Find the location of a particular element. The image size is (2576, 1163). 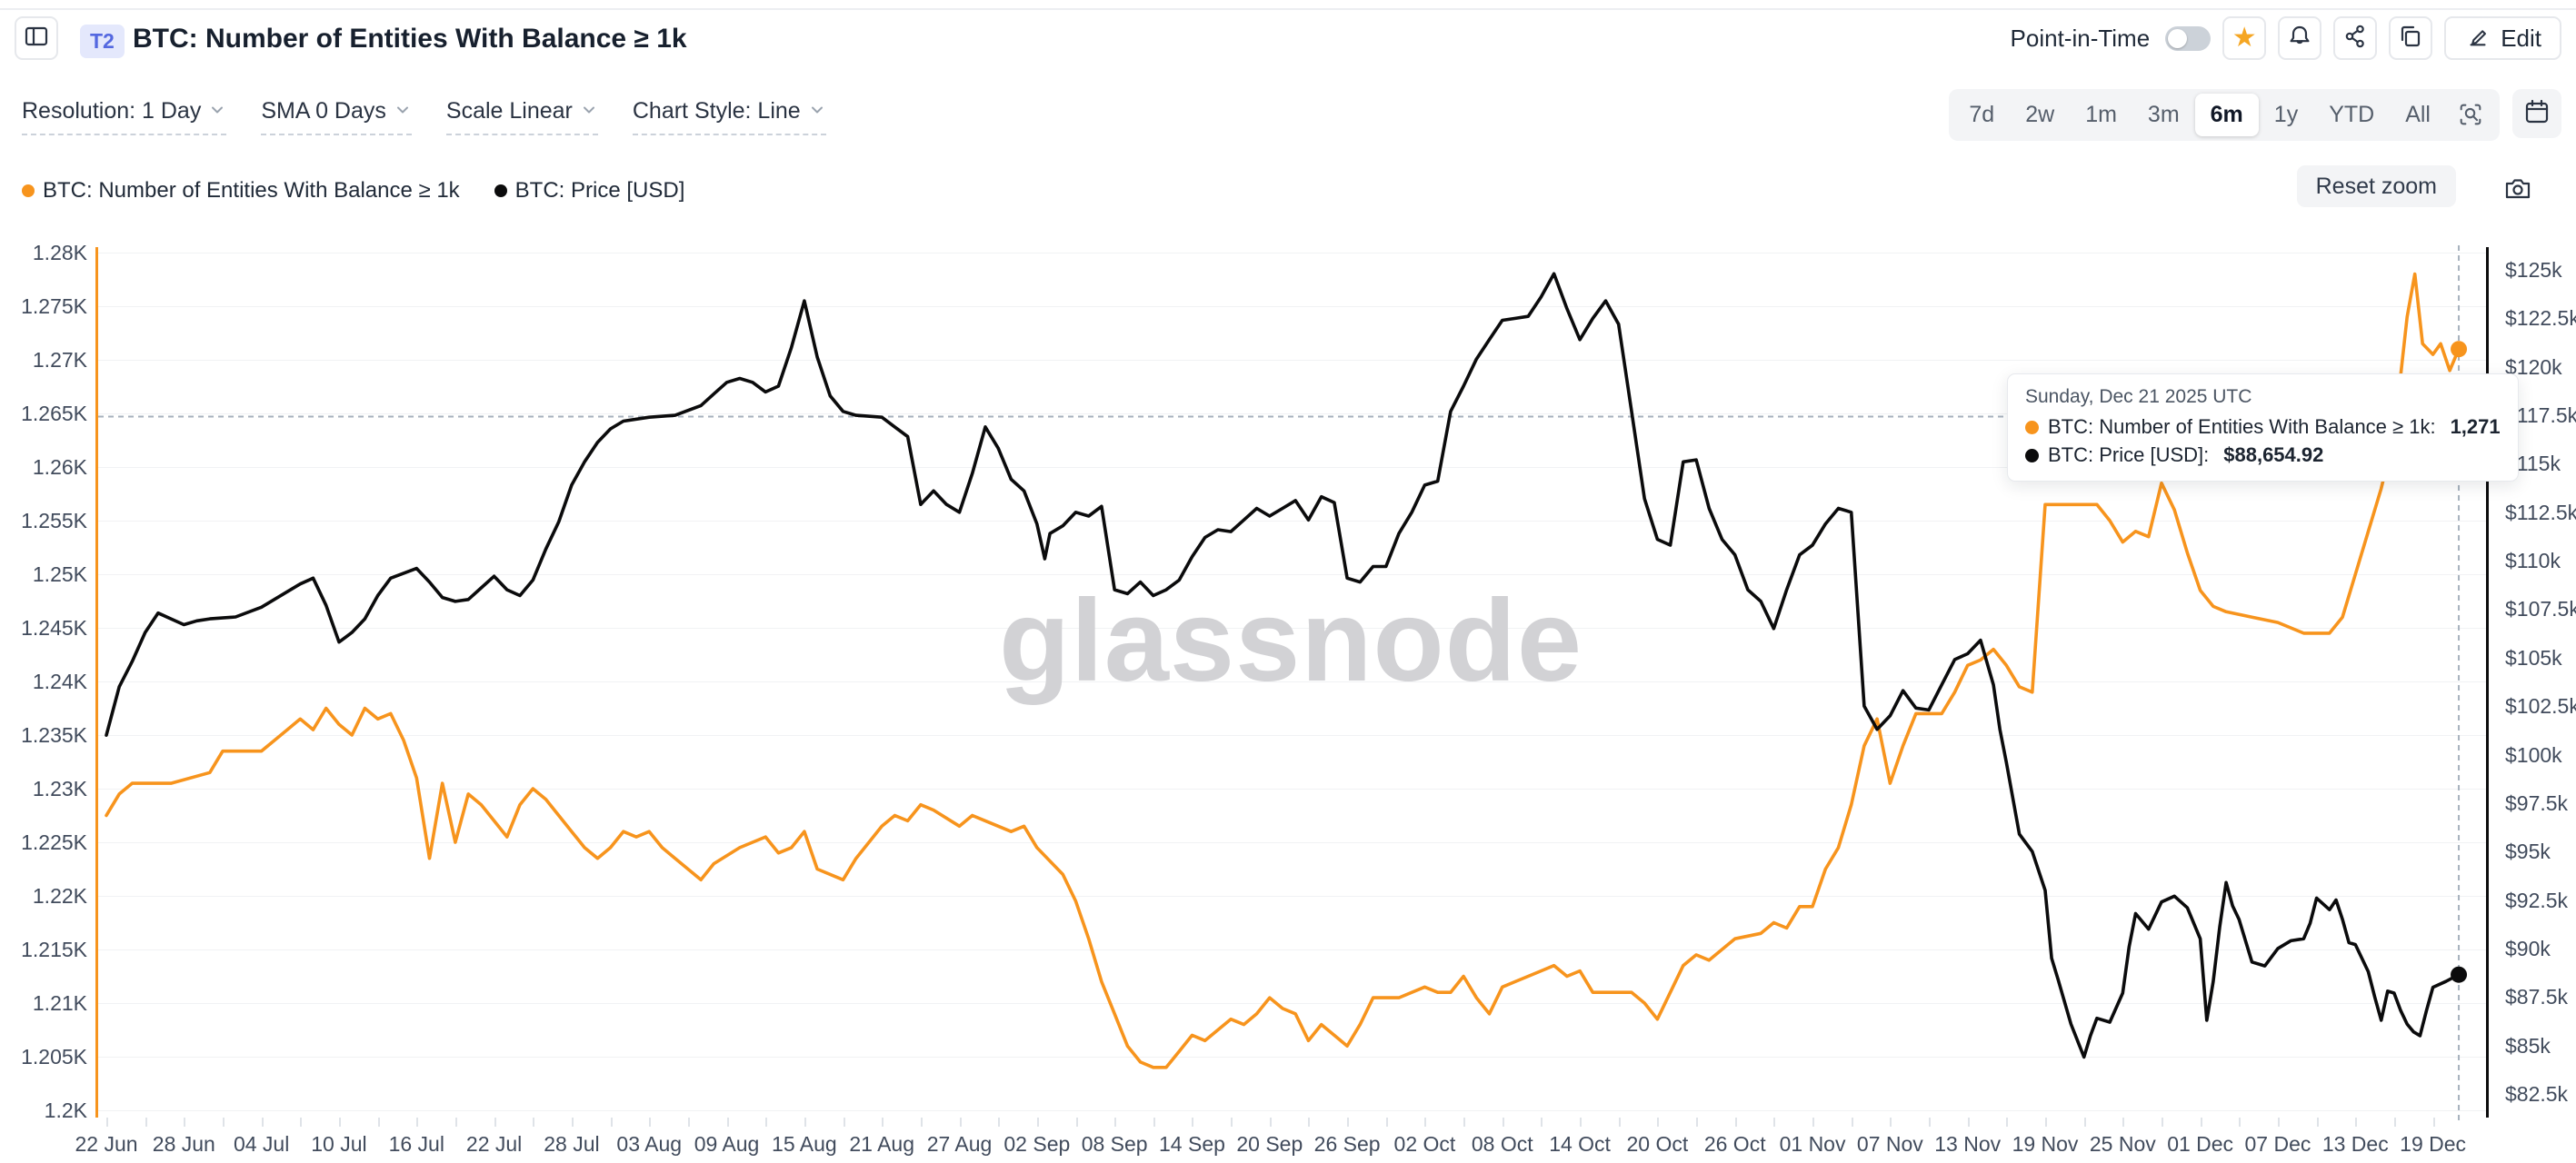

dropdown-resolution: Resolution: 1 Day is located at coordinates (124, 115).